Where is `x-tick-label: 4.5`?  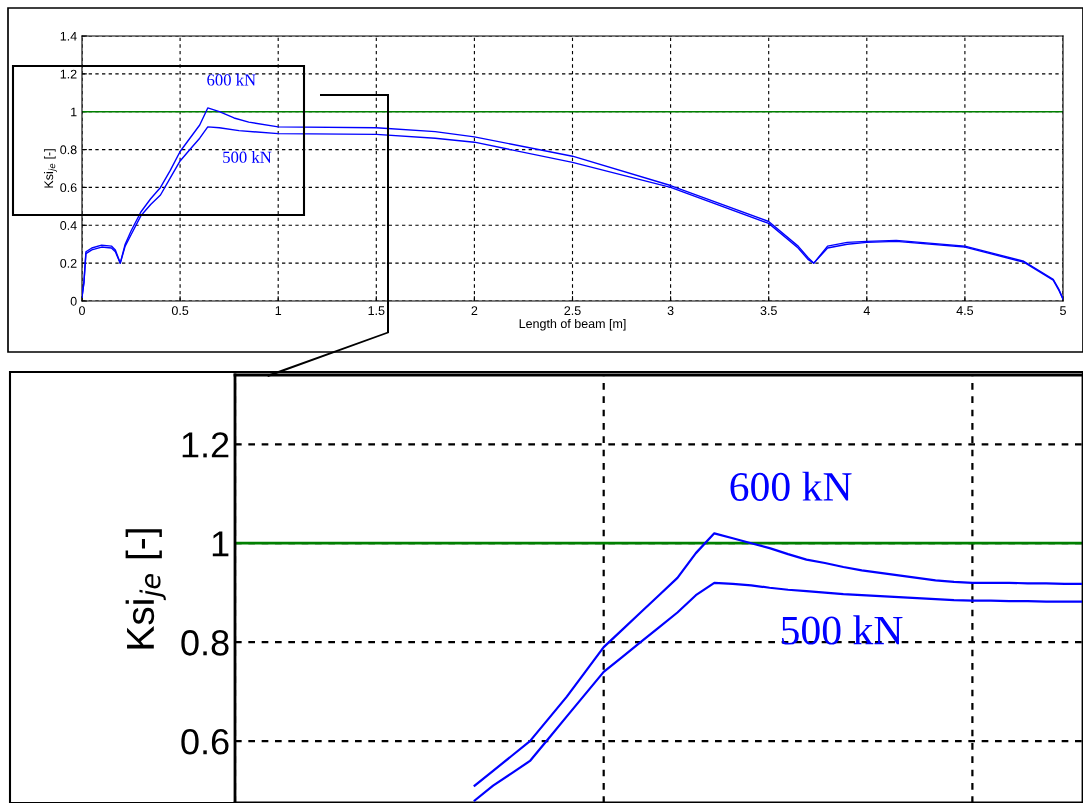
x-tick-label: 4.5 is located at coordinates (965, 311).